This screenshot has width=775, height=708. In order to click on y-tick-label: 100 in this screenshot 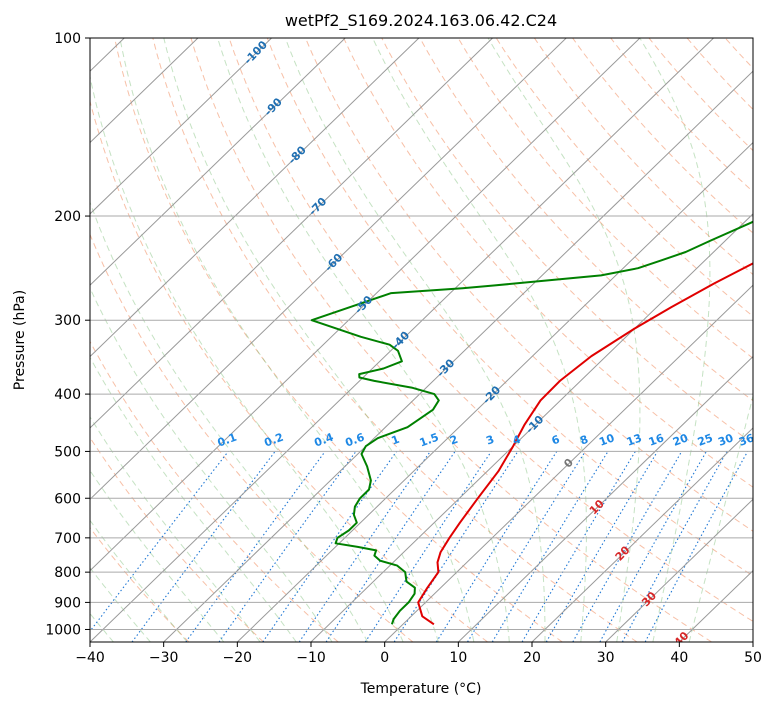, I will do `click(67, 39)`.